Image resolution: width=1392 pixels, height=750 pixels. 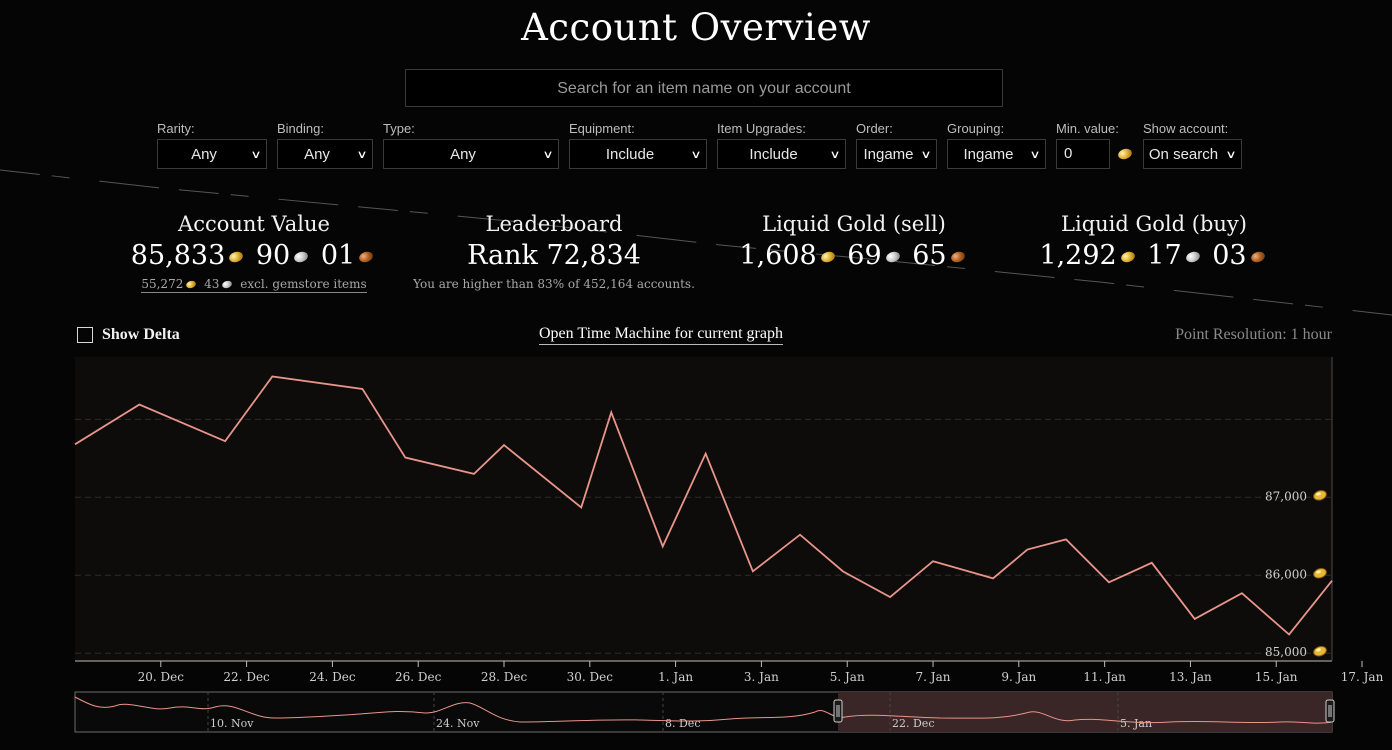 What do you see at coordinates (1229, 255) in the screenshot?
I see `copper-amount: 03` at bounding box center [1229, 255].